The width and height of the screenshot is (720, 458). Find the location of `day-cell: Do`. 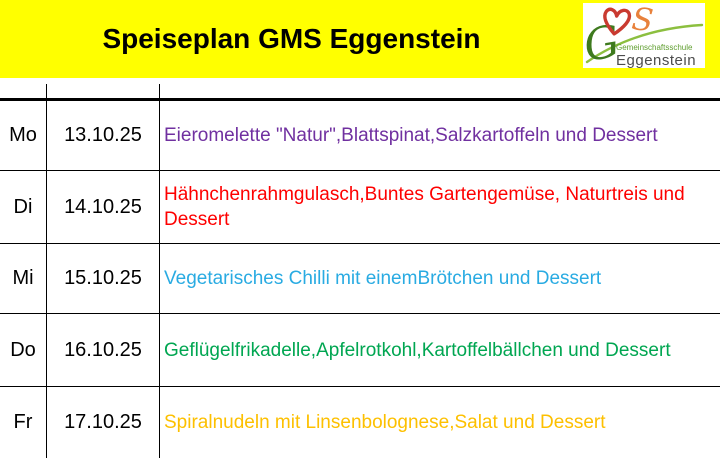

day-cell: Do is located at coordinates (23, 350).